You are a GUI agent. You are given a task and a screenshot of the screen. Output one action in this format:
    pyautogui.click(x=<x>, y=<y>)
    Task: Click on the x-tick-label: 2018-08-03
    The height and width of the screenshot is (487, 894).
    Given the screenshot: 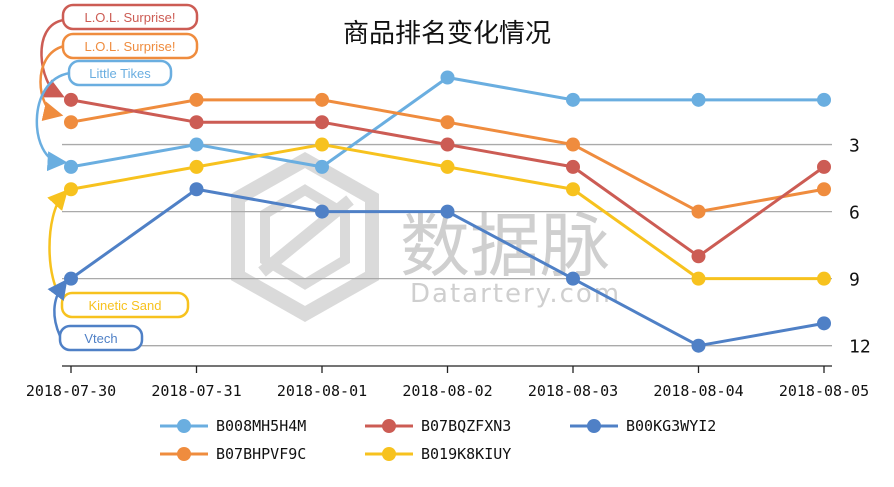 What is the action you would take?
    pyautogui.click(x=573, y=391)
    